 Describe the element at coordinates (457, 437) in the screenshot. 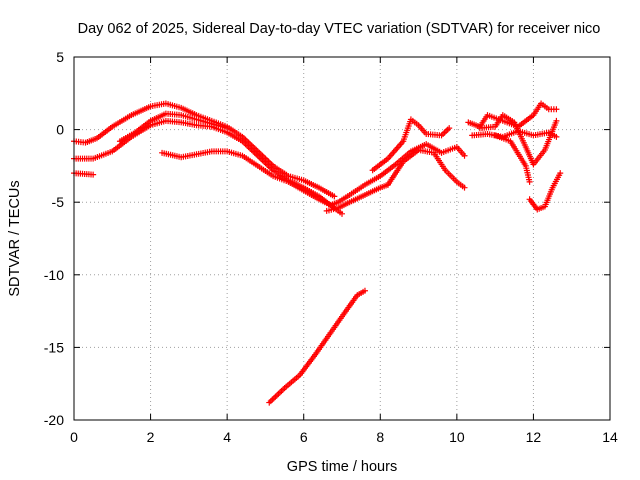

I see `x-tick-label: 10` at that location.